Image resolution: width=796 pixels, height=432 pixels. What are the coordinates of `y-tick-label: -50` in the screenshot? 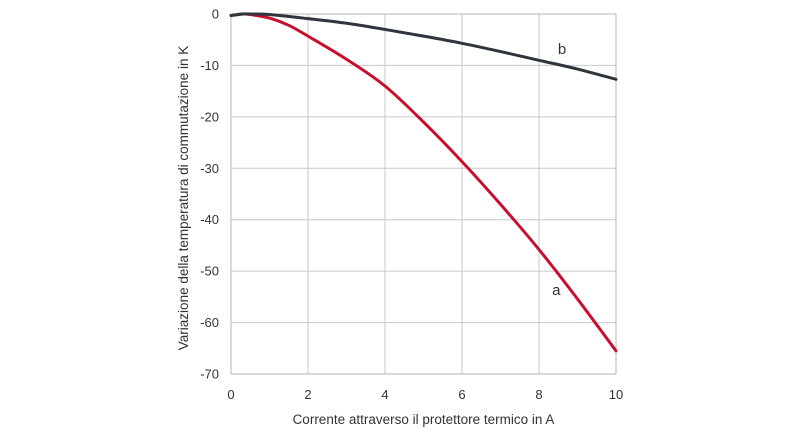 It's located at (209, 271).